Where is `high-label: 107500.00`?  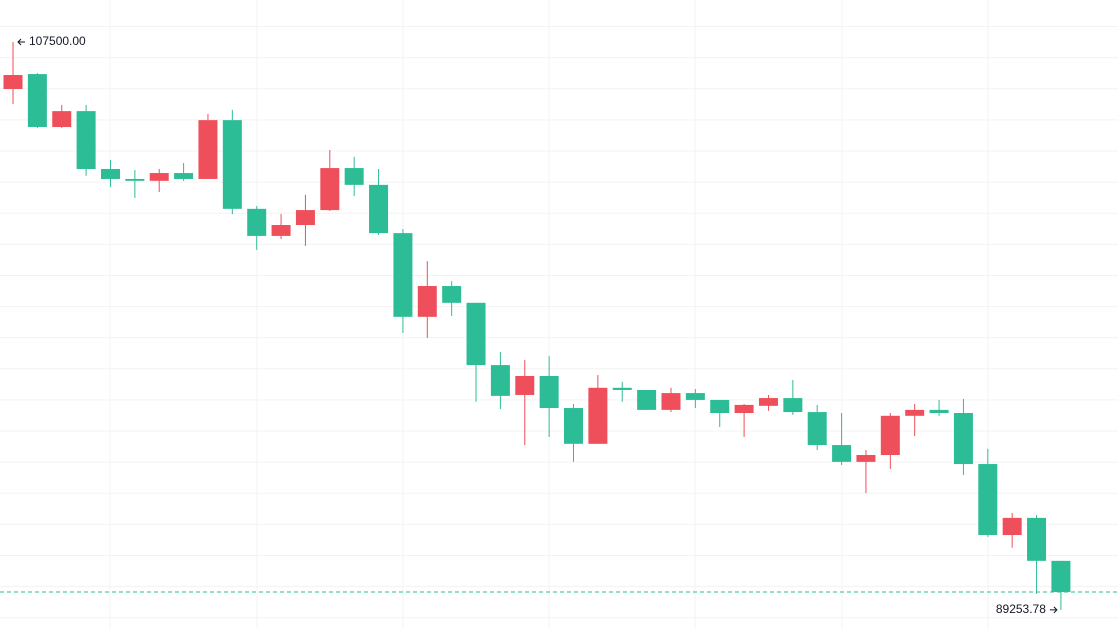
high-label: 107500.00 is located at coordinates (57, 41).